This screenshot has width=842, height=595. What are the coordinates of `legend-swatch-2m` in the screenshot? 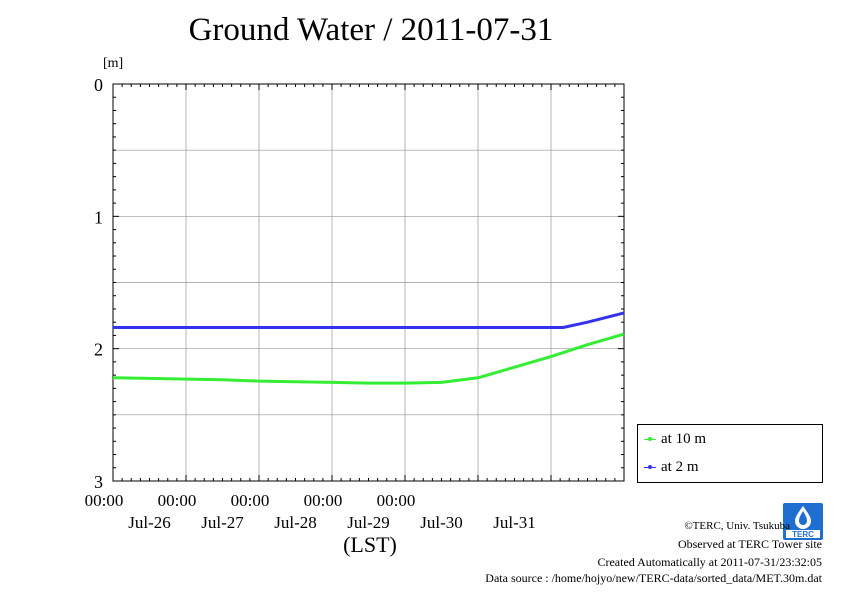 It's located at (650, 467).